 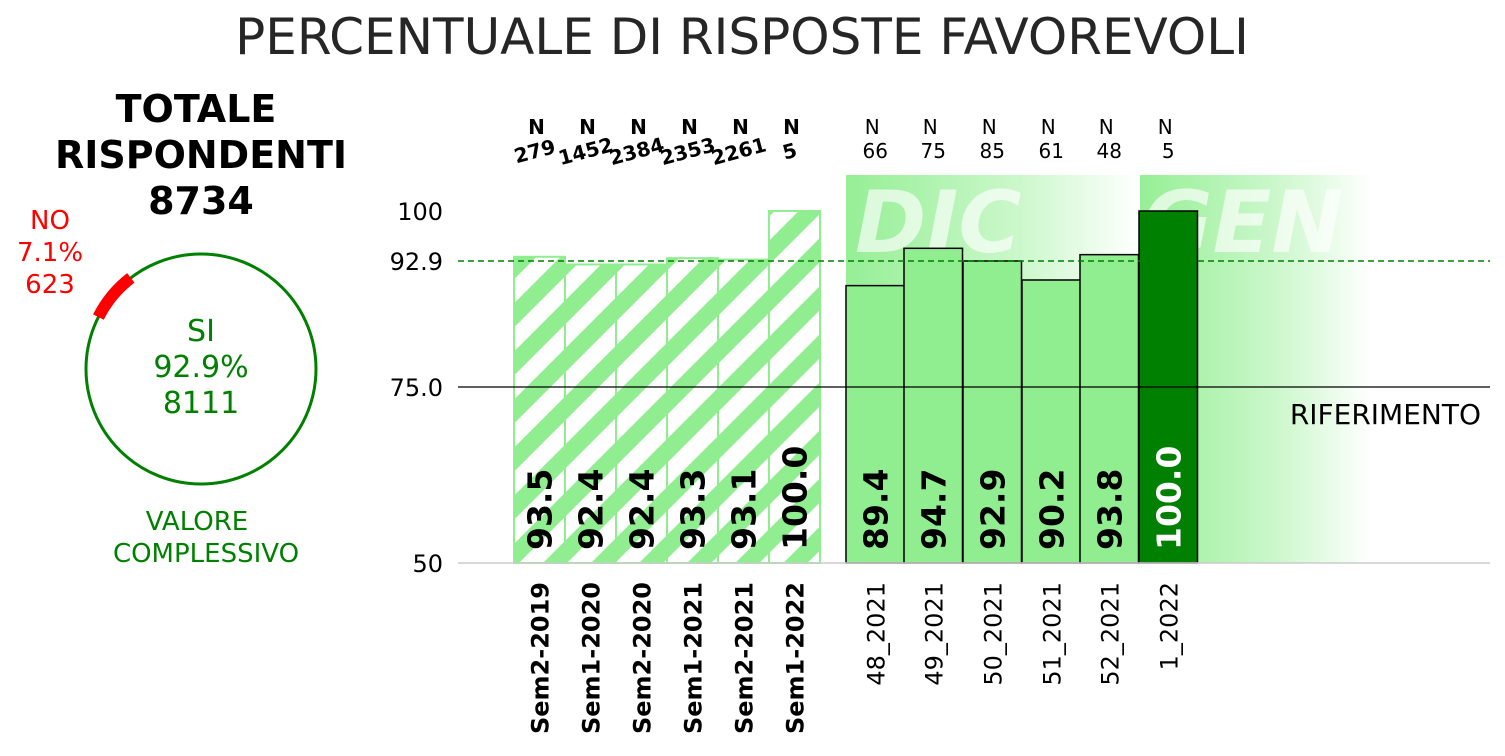 What do you see at coordinates (427, 564) in the screenshot?
I see `y-tick-label: 50` at bounding box center [427, 564].